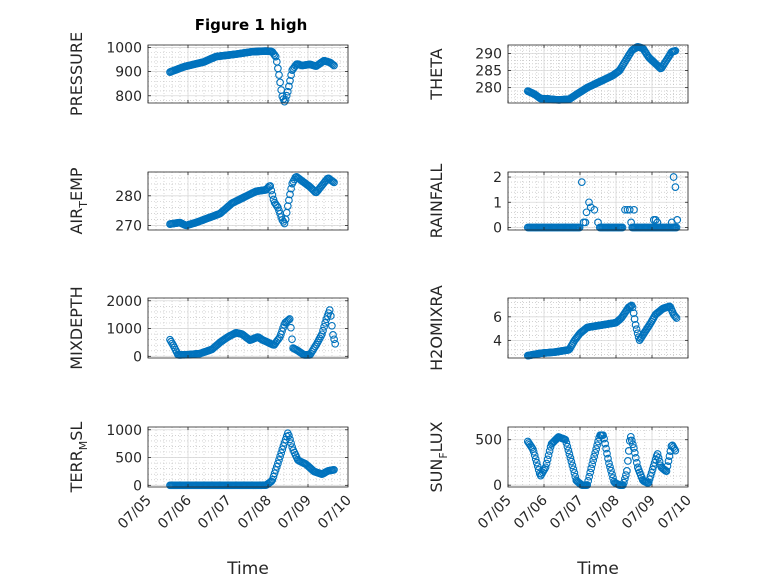 The image size is (778, 583). I want to click on chart-rainfall: 0 1 2 RAINFALL, so click(558, 201).